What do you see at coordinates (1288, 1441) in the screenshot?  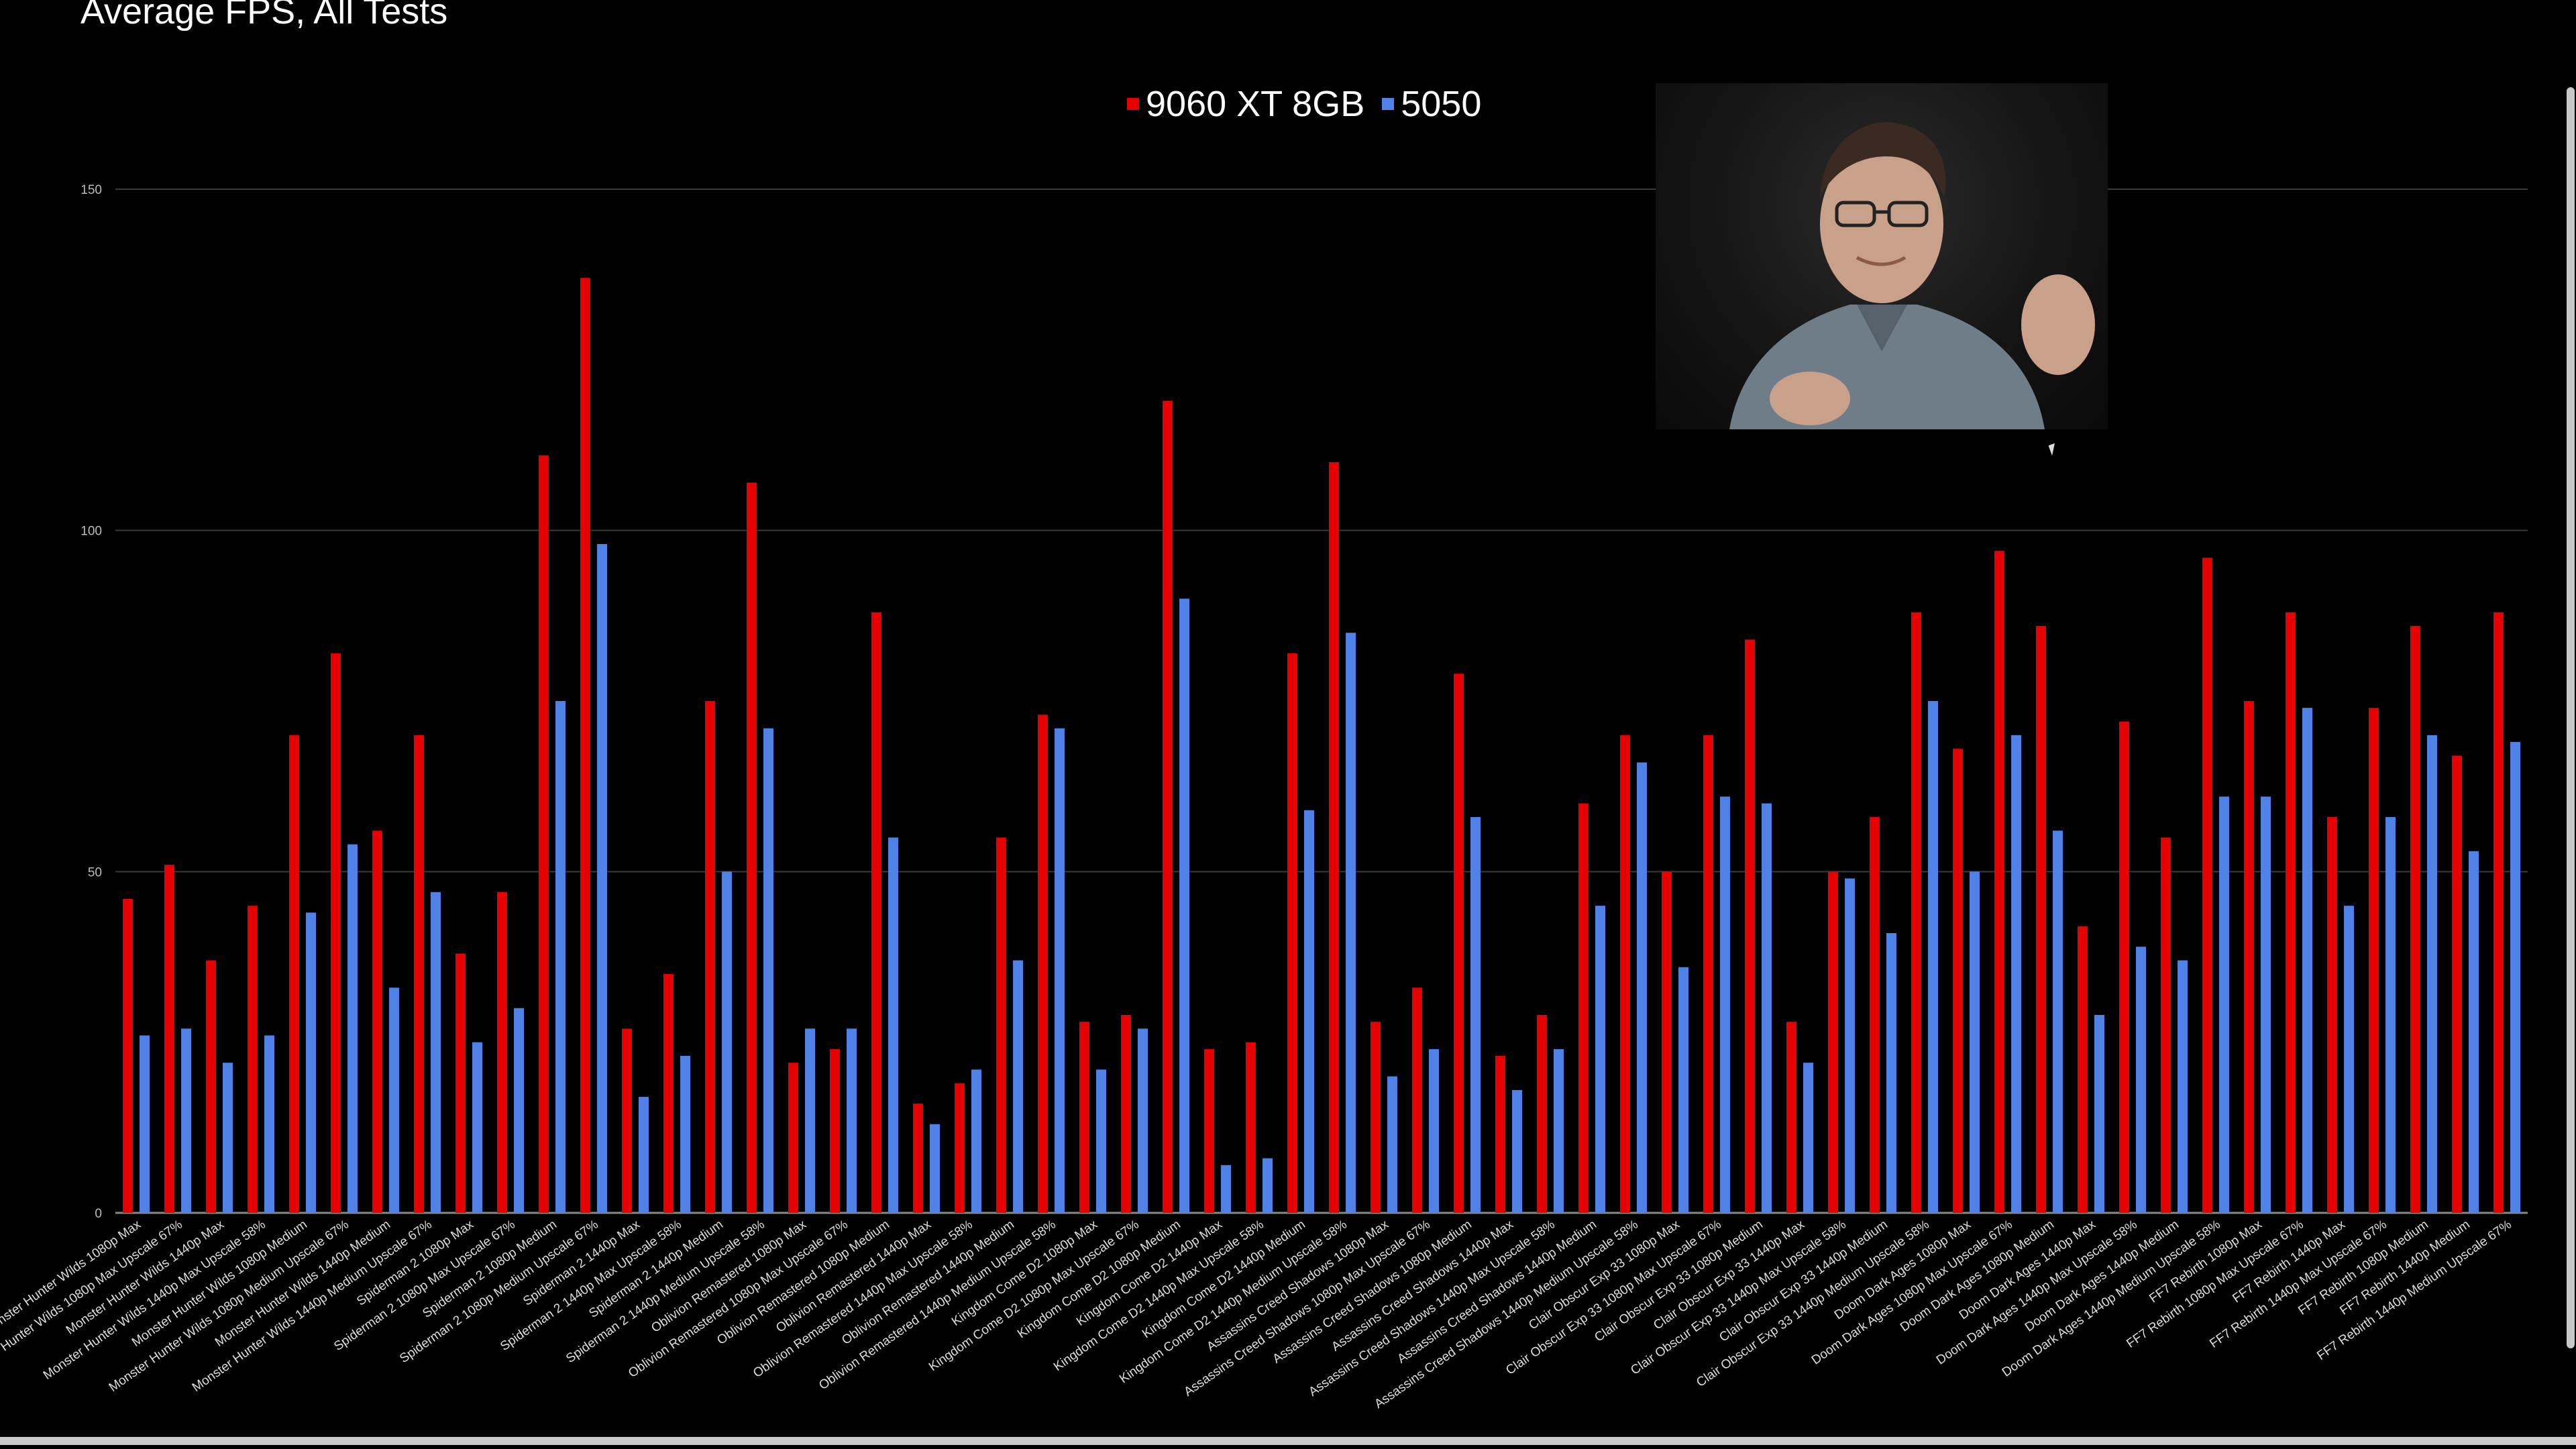 I see `horizontal-scrollbar` at bounding box center [1288, 1441].